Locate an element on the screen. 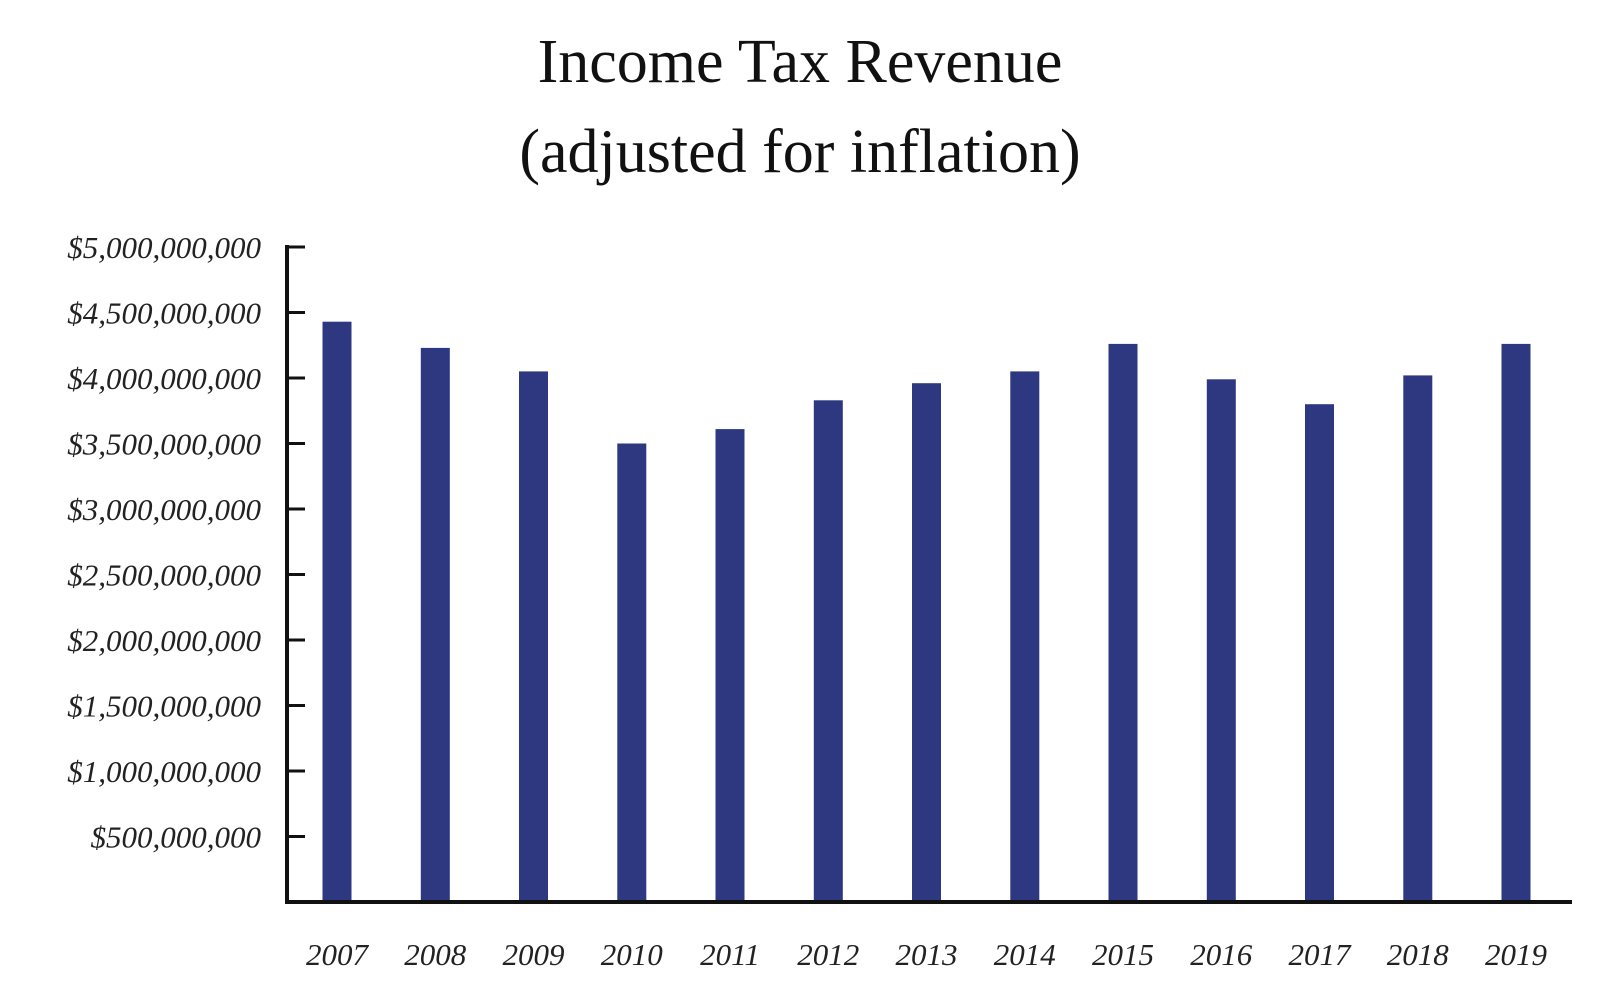 The image size is (1600, 999). bar-2016 is located at coordinates (1221, 640).